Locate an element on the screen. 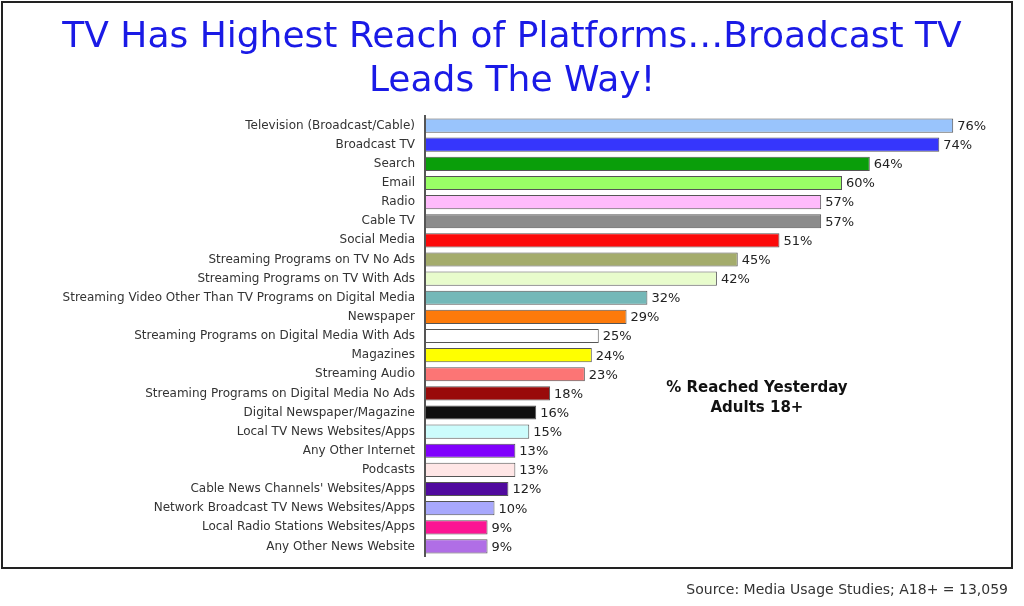  y-tick-label: Newspaper is located at coordinates (381, 315).